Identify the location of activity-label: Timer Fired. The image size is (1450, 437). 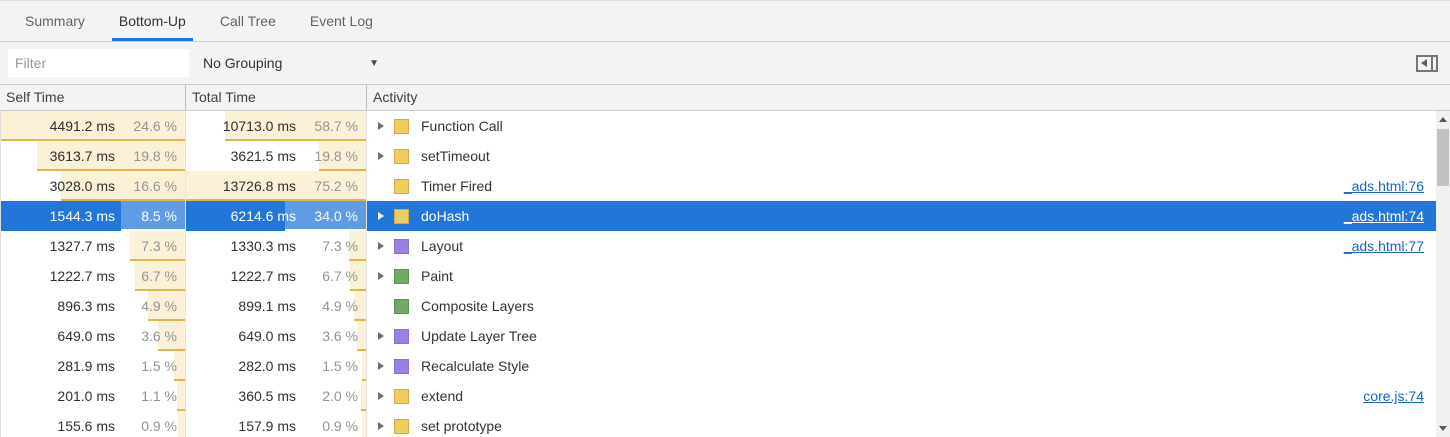
(457, 186).